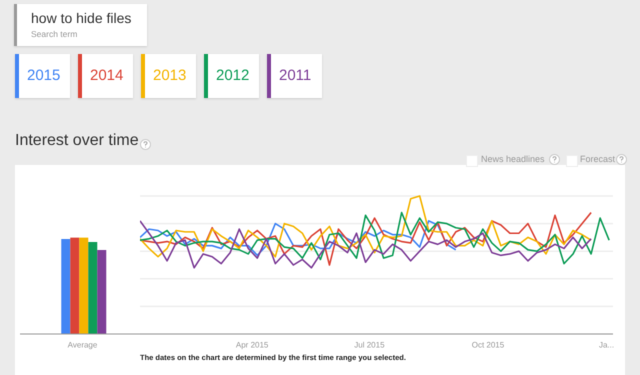 This screenshot has width=640, height=375. What do you see at coordinates (81, 18) in the screenshot?
I see `text: how to hide files` at bounding box center [81, 18].